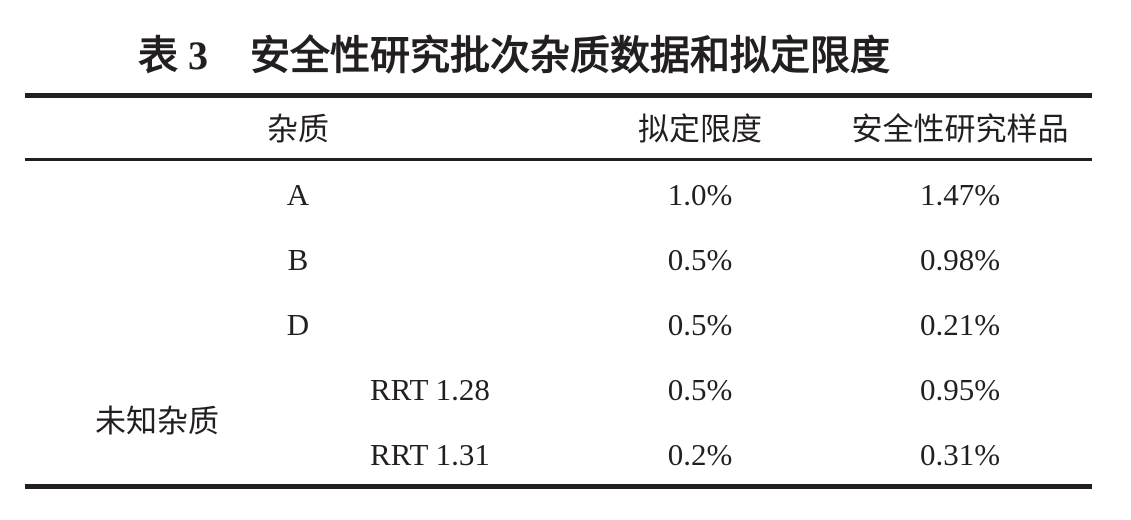 The image size is (1131, 520). What do you see at coordinates (700, 454) in the screenshot?
I see `limit-cell: 0.2%` at bounding box center [700, 454].